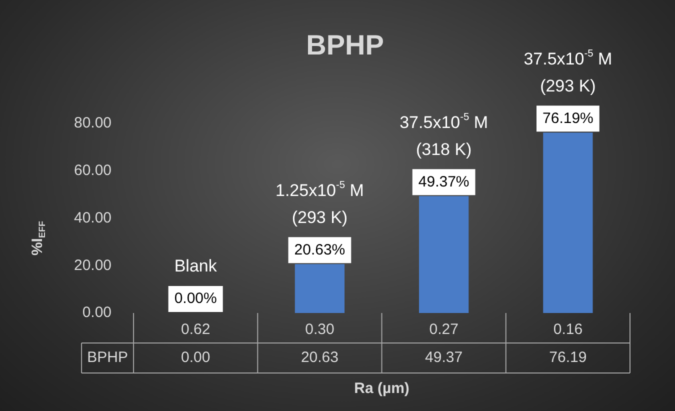 This screenshot has width=675, height=411. I want to click on text: 0.00, so click(195, 357).